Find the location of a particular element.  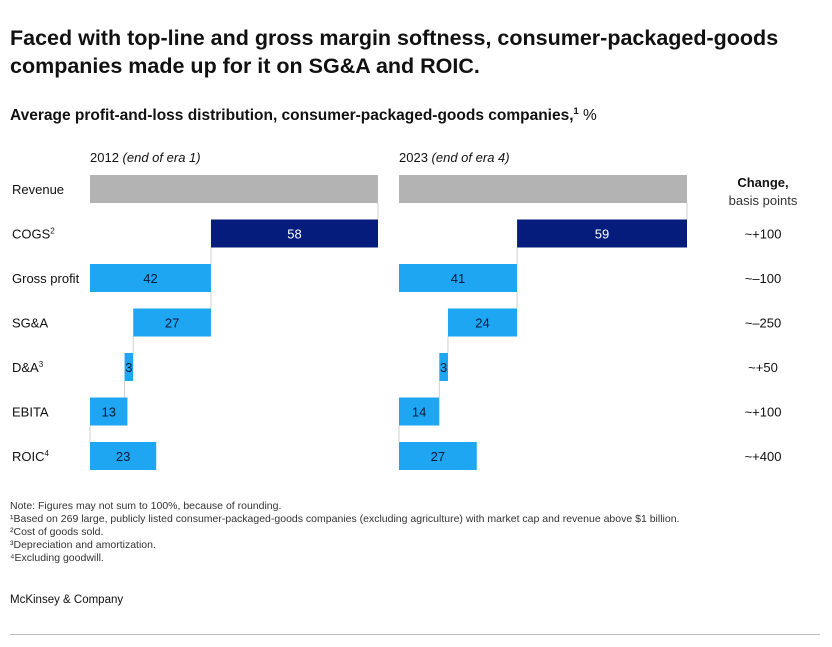

category-label: ROIC4 is located at coordinates (31, 456).